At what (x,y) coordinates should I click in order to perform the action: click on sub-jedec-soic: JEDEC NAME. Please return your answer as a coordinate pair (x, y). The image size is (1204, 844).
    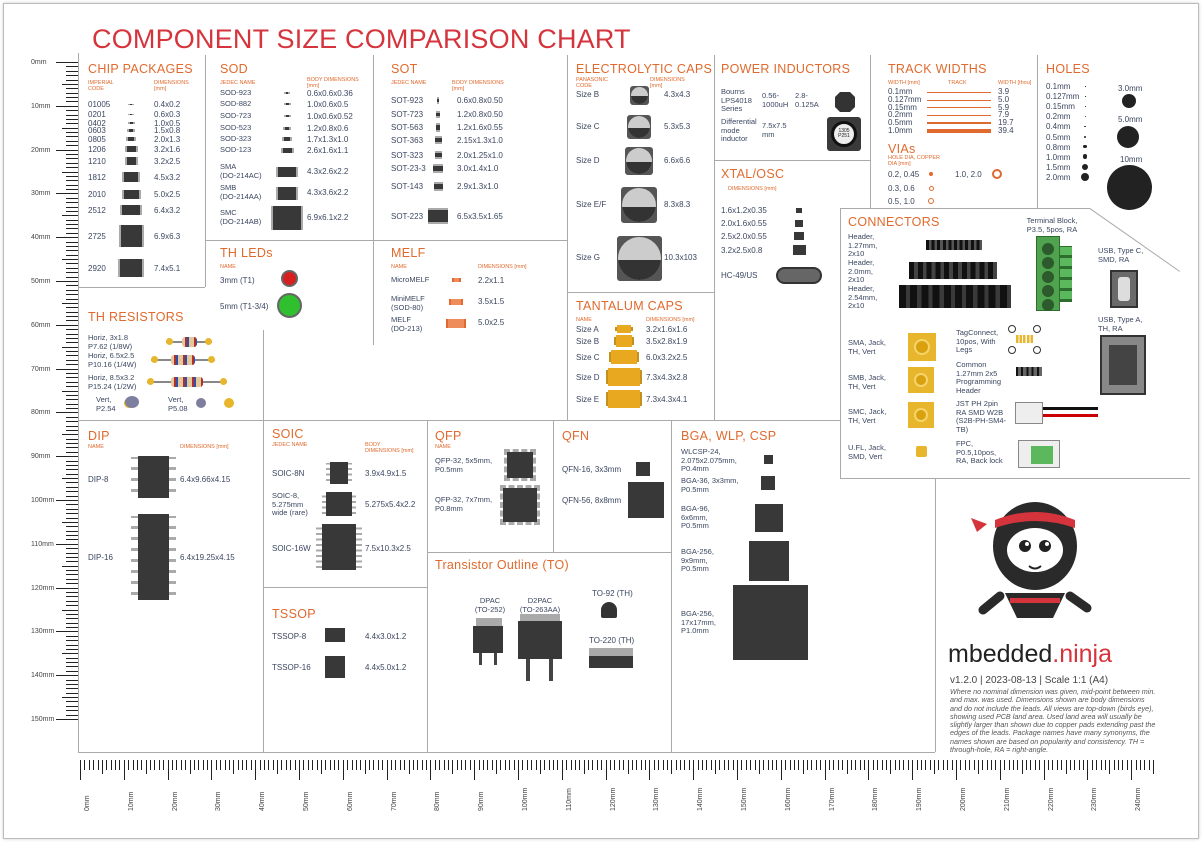
    Looking at the image, I should click on (290, 445).